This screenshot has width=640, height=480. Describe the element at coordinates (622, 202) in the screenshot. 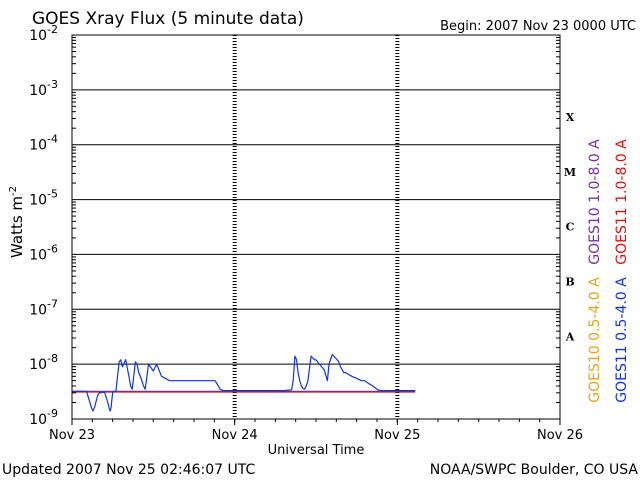

I see `legend-entry: GOES11 1.0-8.0 A` at that location.